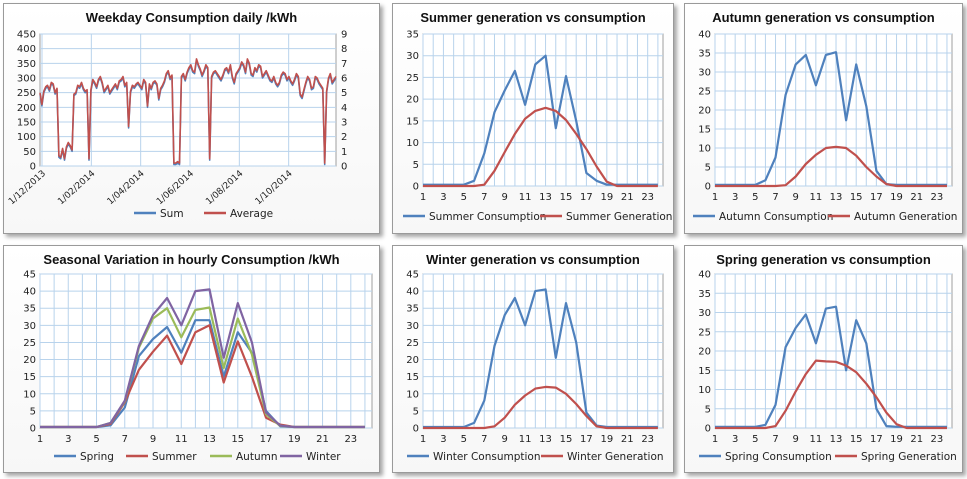  What do you see at coordinates (344, 35) in the screenshot?
I see `y2-tick-label: 9` at bounding box center [344, 35].